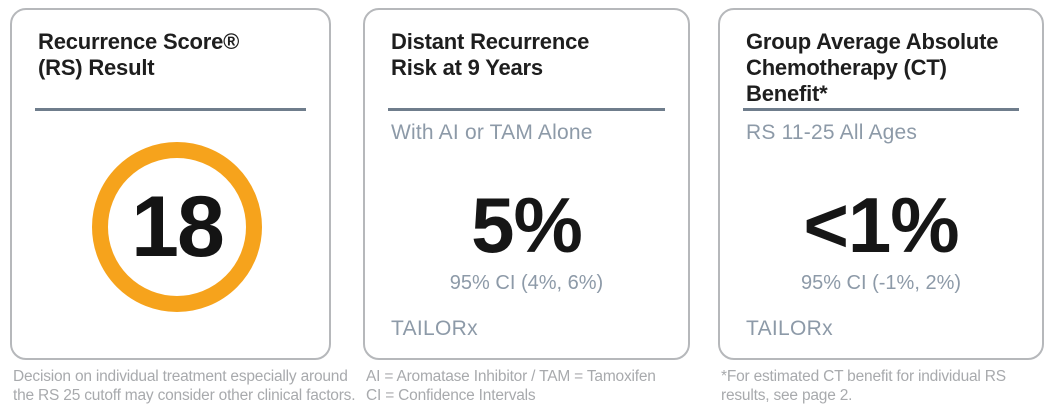 This screenshot has height=410, width=1054. Describe the element at coordinates (881, 283) in the screenshot. I see `confidence-interval: 95% CI (-1%, 2%)` at that location.